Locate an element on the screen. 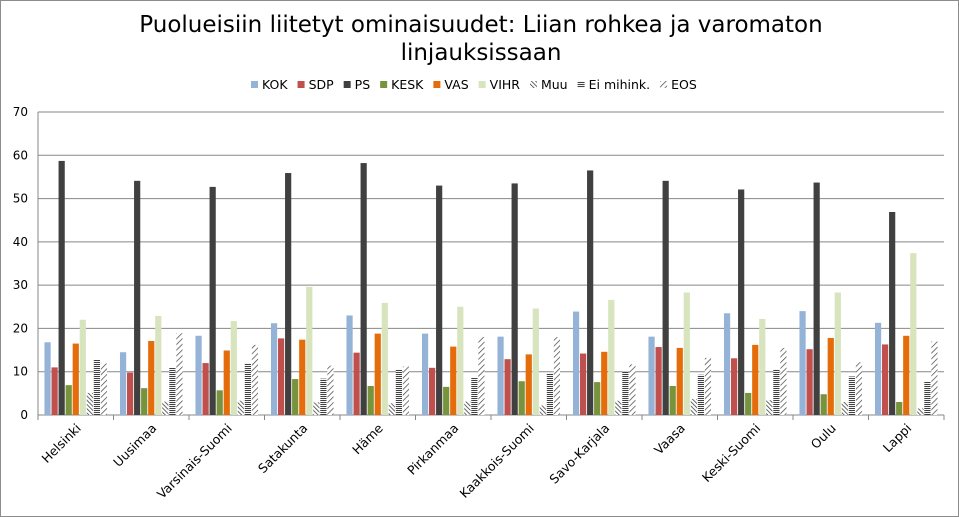  bar-vas-kaakkois-suomi is located at coordinates (528, 384).